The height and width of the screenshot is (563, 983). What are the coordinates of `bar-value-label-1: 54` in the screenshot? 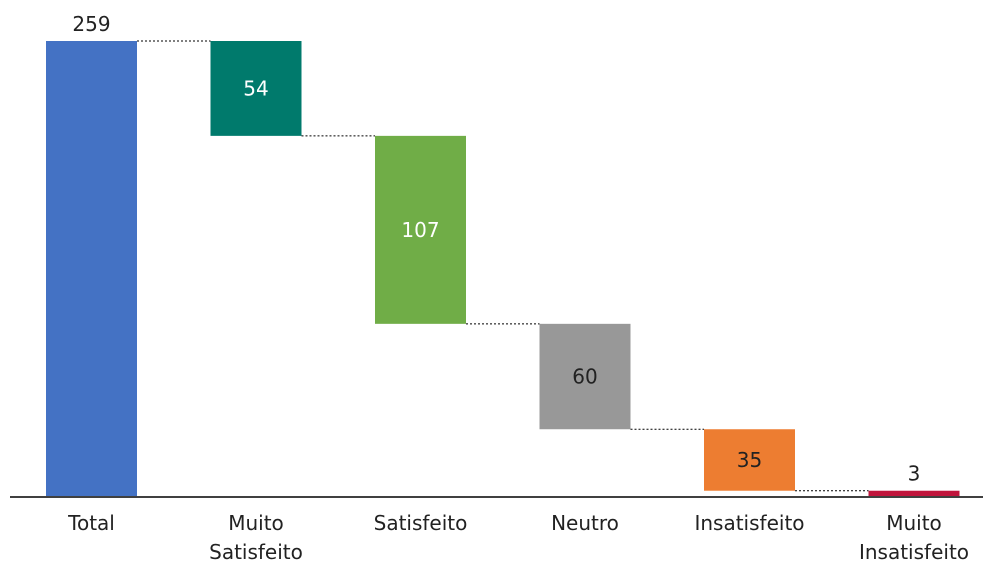 It's located at (255, 88).